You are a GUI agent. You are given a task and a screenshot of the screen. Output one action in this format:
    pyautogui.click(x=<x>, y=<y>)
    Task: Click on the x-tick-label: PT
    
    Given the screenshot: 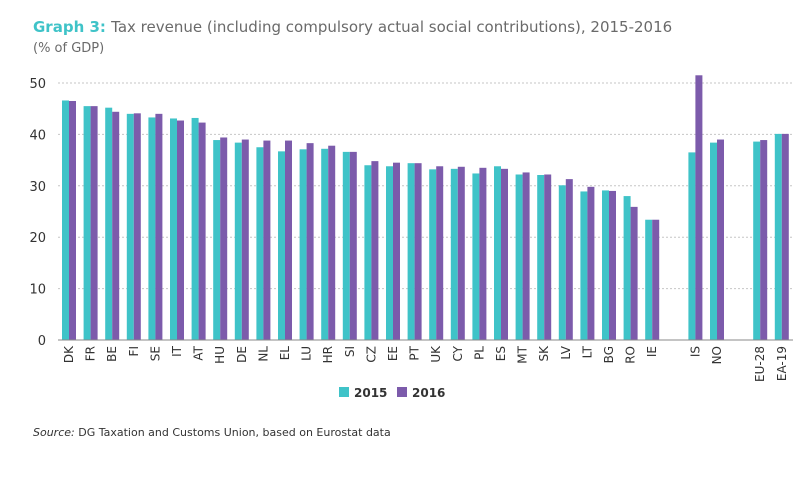 What is the action you would take?
    pyautogui.click(x=415, y=352)
    